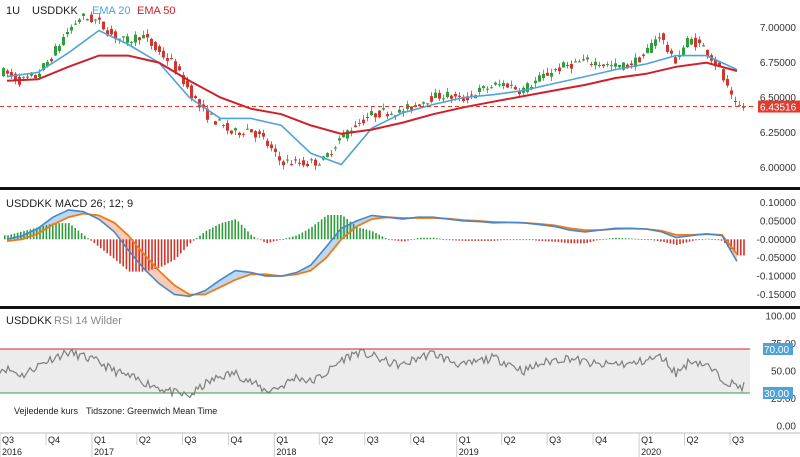 The image size is (800, 457). What do you see at coordinates (375, 371) in the screenshot?
I see `rsi-band` at bounding box center [375, 371].